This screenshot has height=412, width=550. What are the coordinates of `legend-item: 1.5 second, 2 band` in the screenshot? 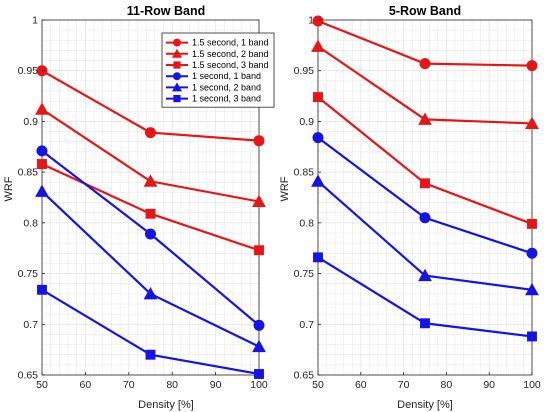 It's located at (217, 53).